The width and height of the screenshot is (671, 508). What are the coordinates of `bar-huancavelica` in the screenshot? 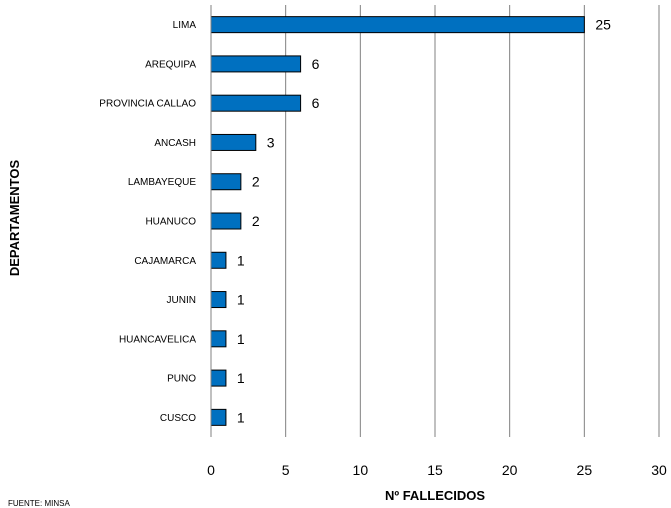 It's located at (218, 339).